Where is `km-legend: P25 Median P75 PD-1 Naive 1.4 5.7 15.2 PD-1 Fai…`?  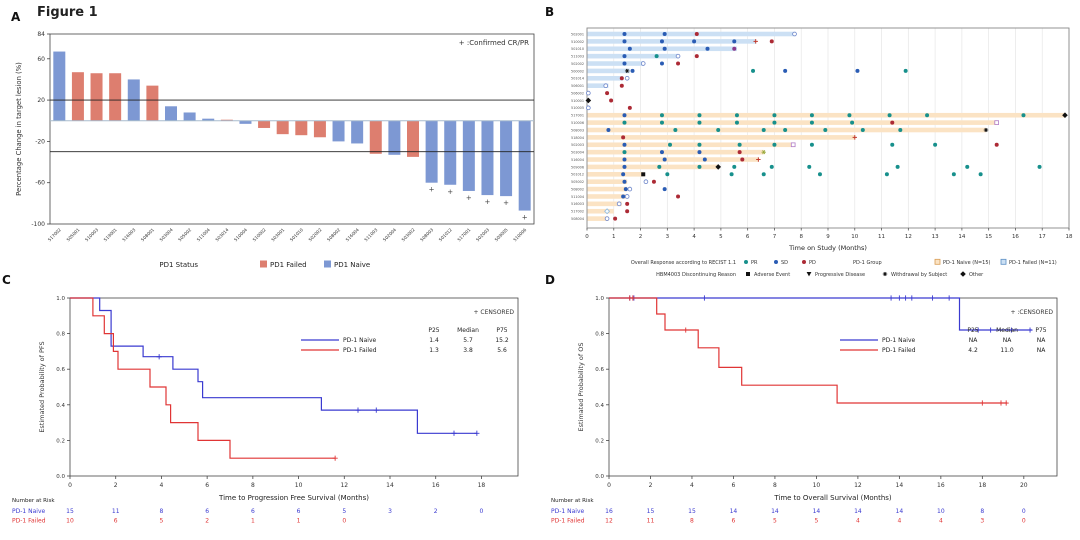
km-legend: P25 Median P75 PD-1 Naive 1.4 5.7 15.2 PD-1 Fai… is located at coordinates (405, 340).